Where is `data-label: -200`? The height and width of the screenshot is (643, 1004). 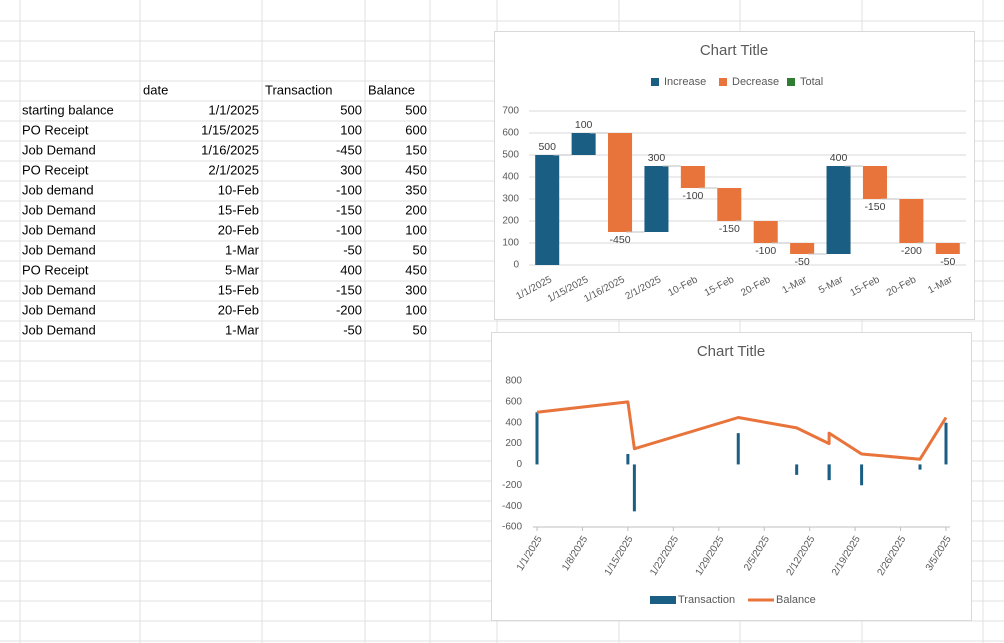
data-label: -200 is located at coordinates (911, 251).